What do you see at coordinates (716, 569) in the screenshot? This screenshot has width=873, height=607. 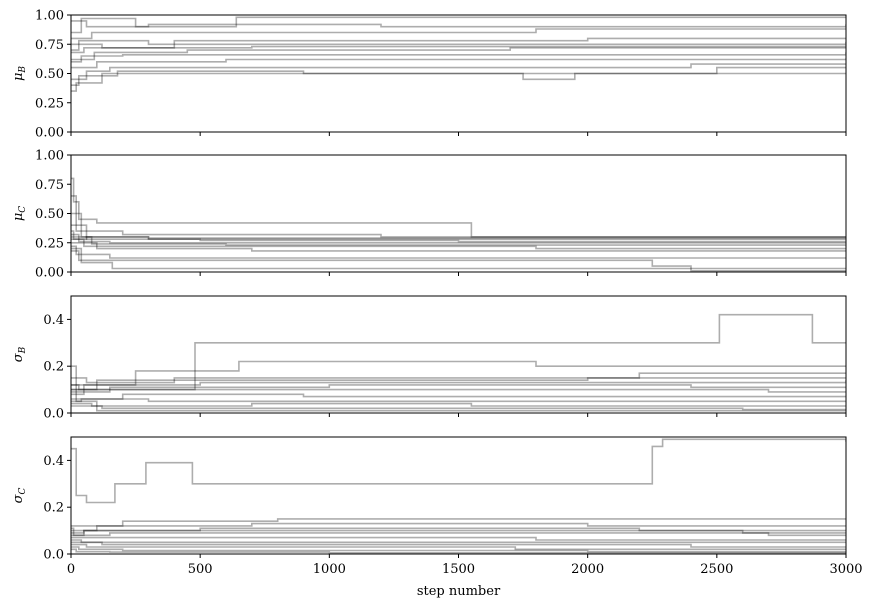 I see `x-tick-label: 2500` at bounding box center [716, 569].